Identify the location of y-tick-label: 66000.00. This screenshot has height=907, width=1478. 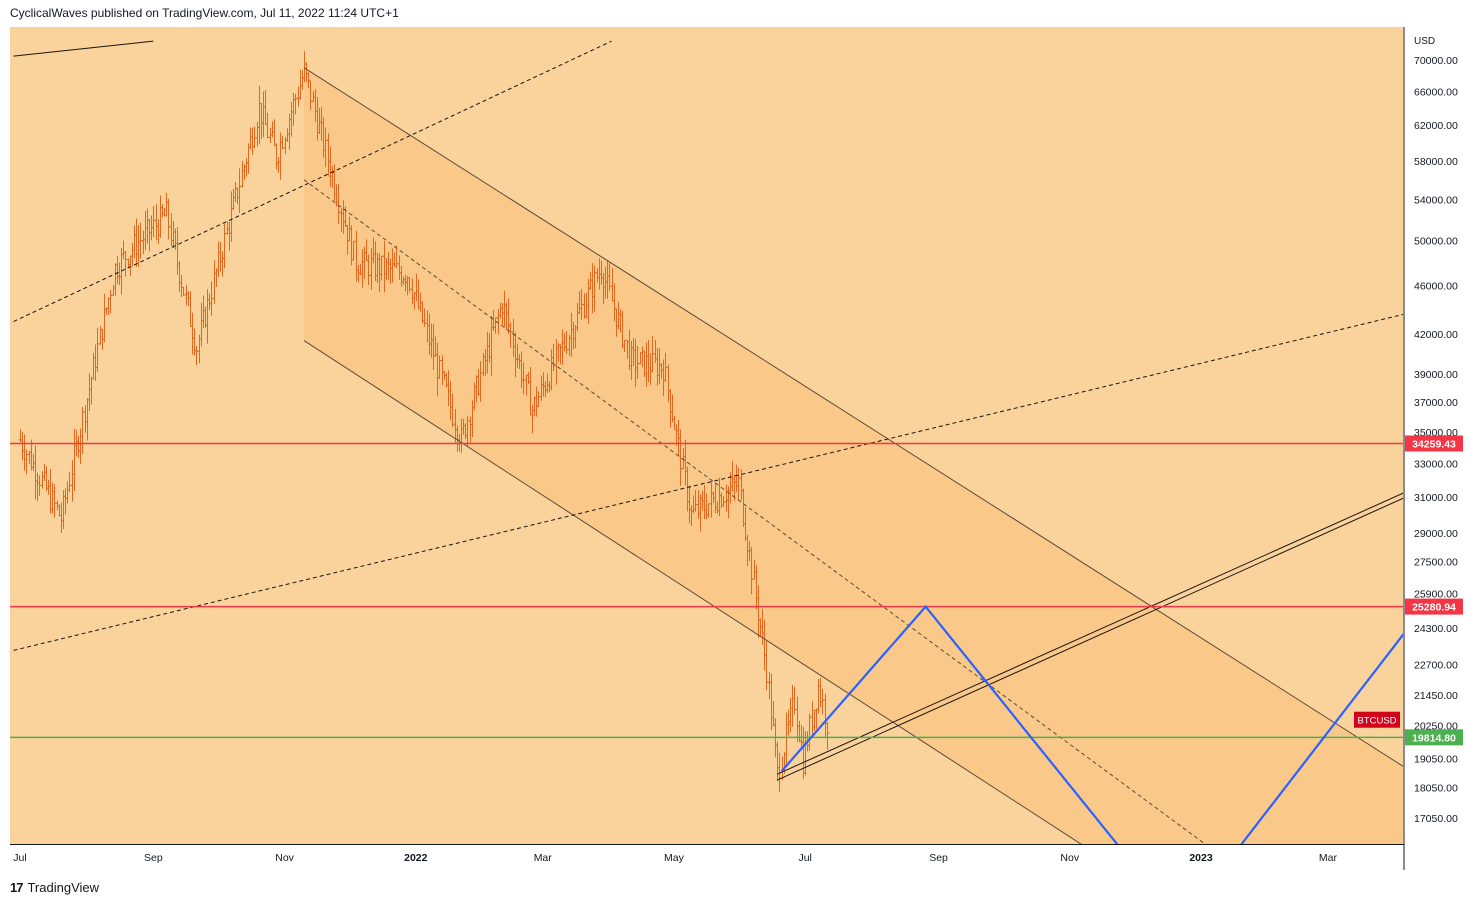
(1436, 93).